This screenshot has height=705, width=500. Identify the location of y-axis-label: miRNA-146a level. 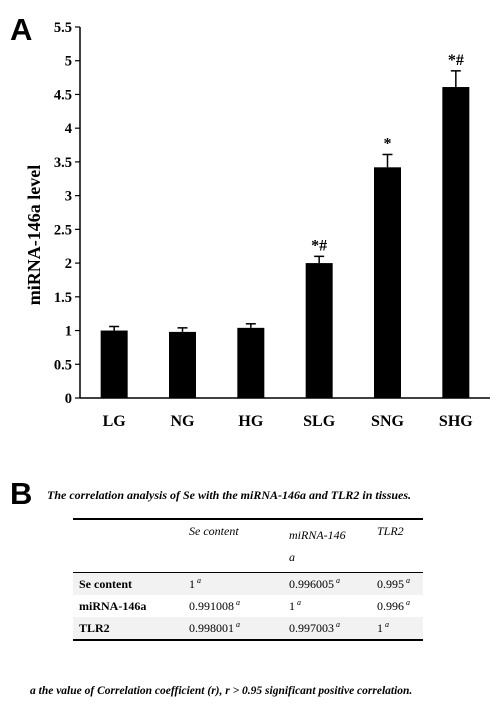
(34, 235).